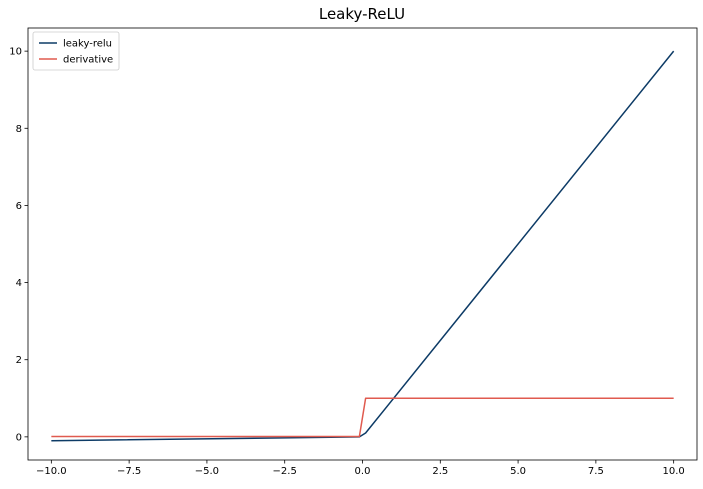 The height and width of the screenshot is (489, 703). I want to click on y-tick-label: 10, so click(15, 52).